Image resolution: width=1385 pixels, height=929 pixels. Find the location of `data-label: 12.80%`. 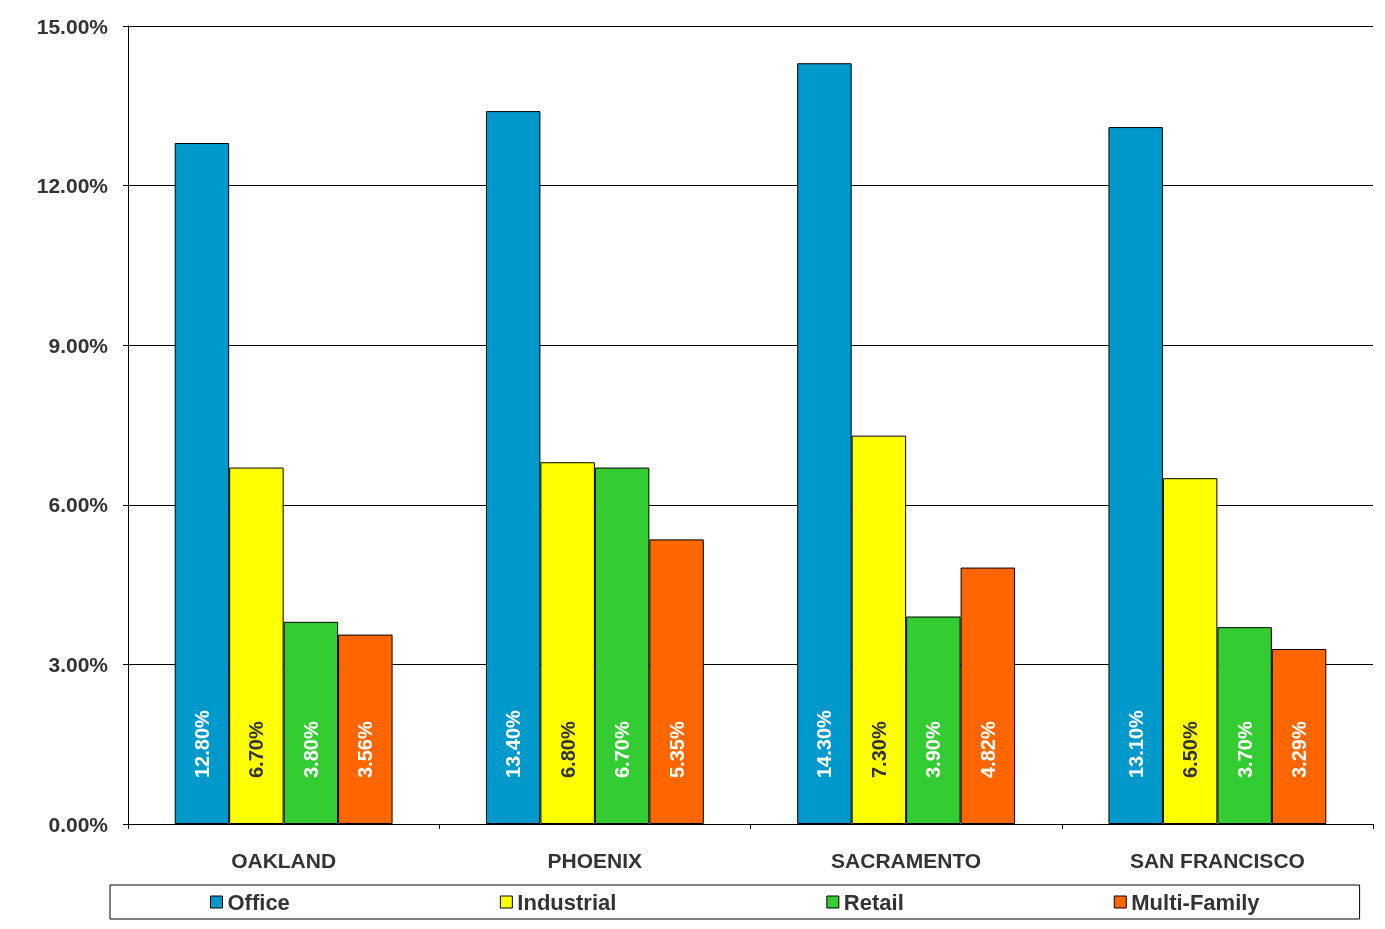

data-label: 12.80% is located at coordinates (201, 743).